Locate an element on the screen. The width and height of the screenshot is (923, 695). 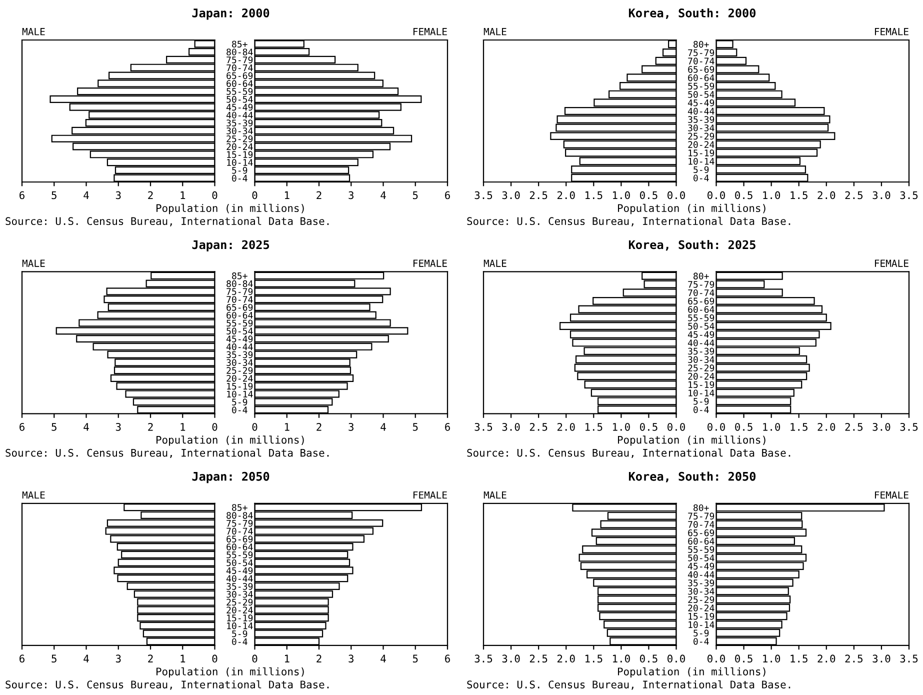
y-tick-label: 50-54 is located at coordinates (239, 331).